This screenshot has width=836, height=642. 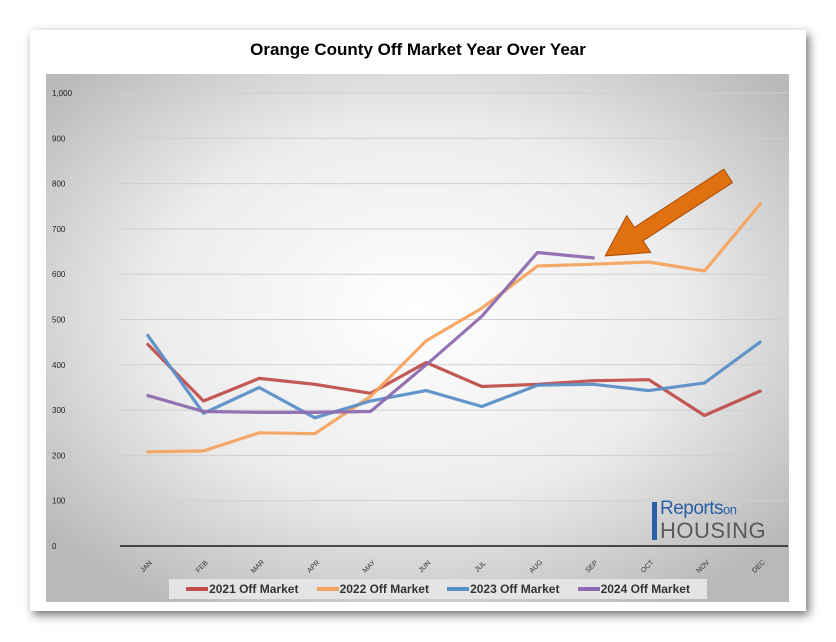 What do you see at coordinates (327, 589) in the screenshot?
I see `legend-swatch-2022` at bounding box center [327, 589].